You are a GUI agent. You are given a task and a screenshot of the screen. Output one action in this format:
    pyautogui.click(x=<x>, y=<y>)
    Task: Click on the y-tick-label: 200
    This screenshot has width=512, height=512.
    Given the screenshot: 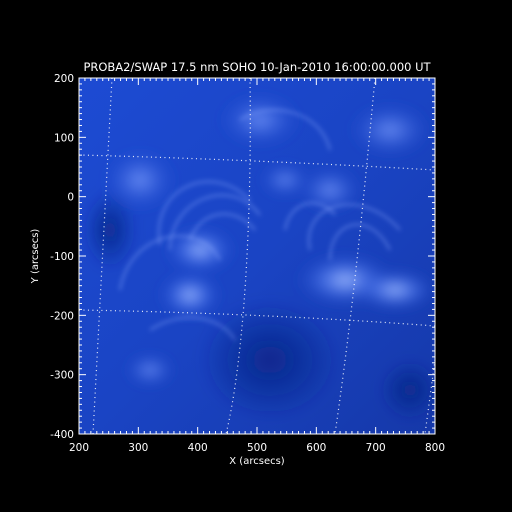 What is the action you would take?
    pyautogui.click(x=64, y=79)
    